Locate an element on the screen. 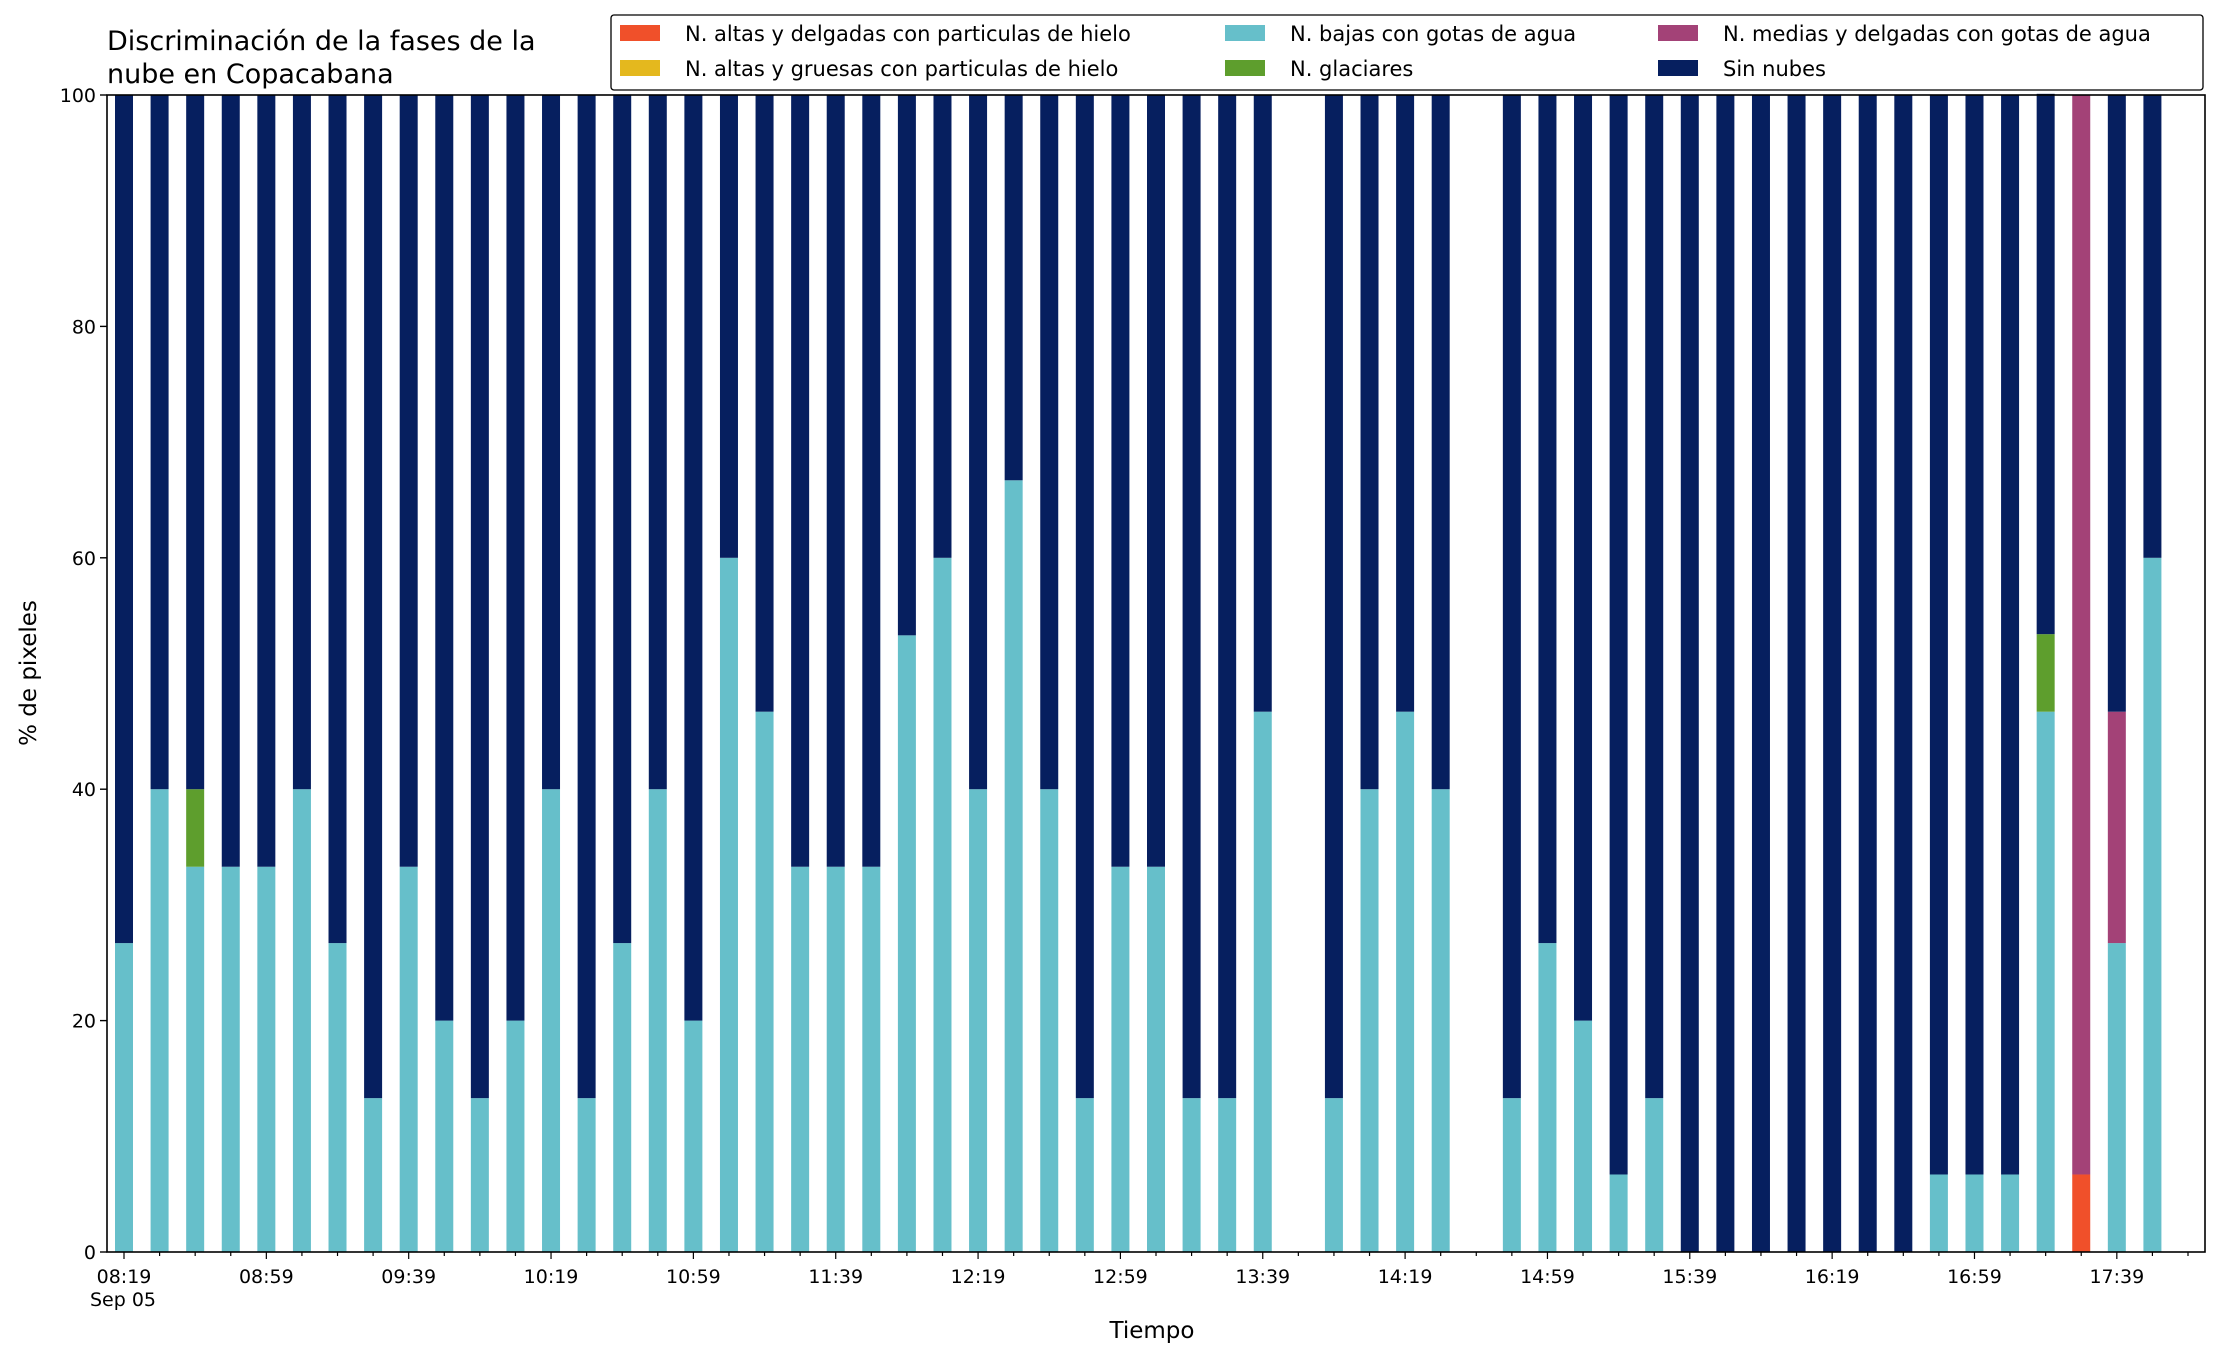  chart-title-line-1: Discriminación de la fases de la is located at coordinates (321, 41).